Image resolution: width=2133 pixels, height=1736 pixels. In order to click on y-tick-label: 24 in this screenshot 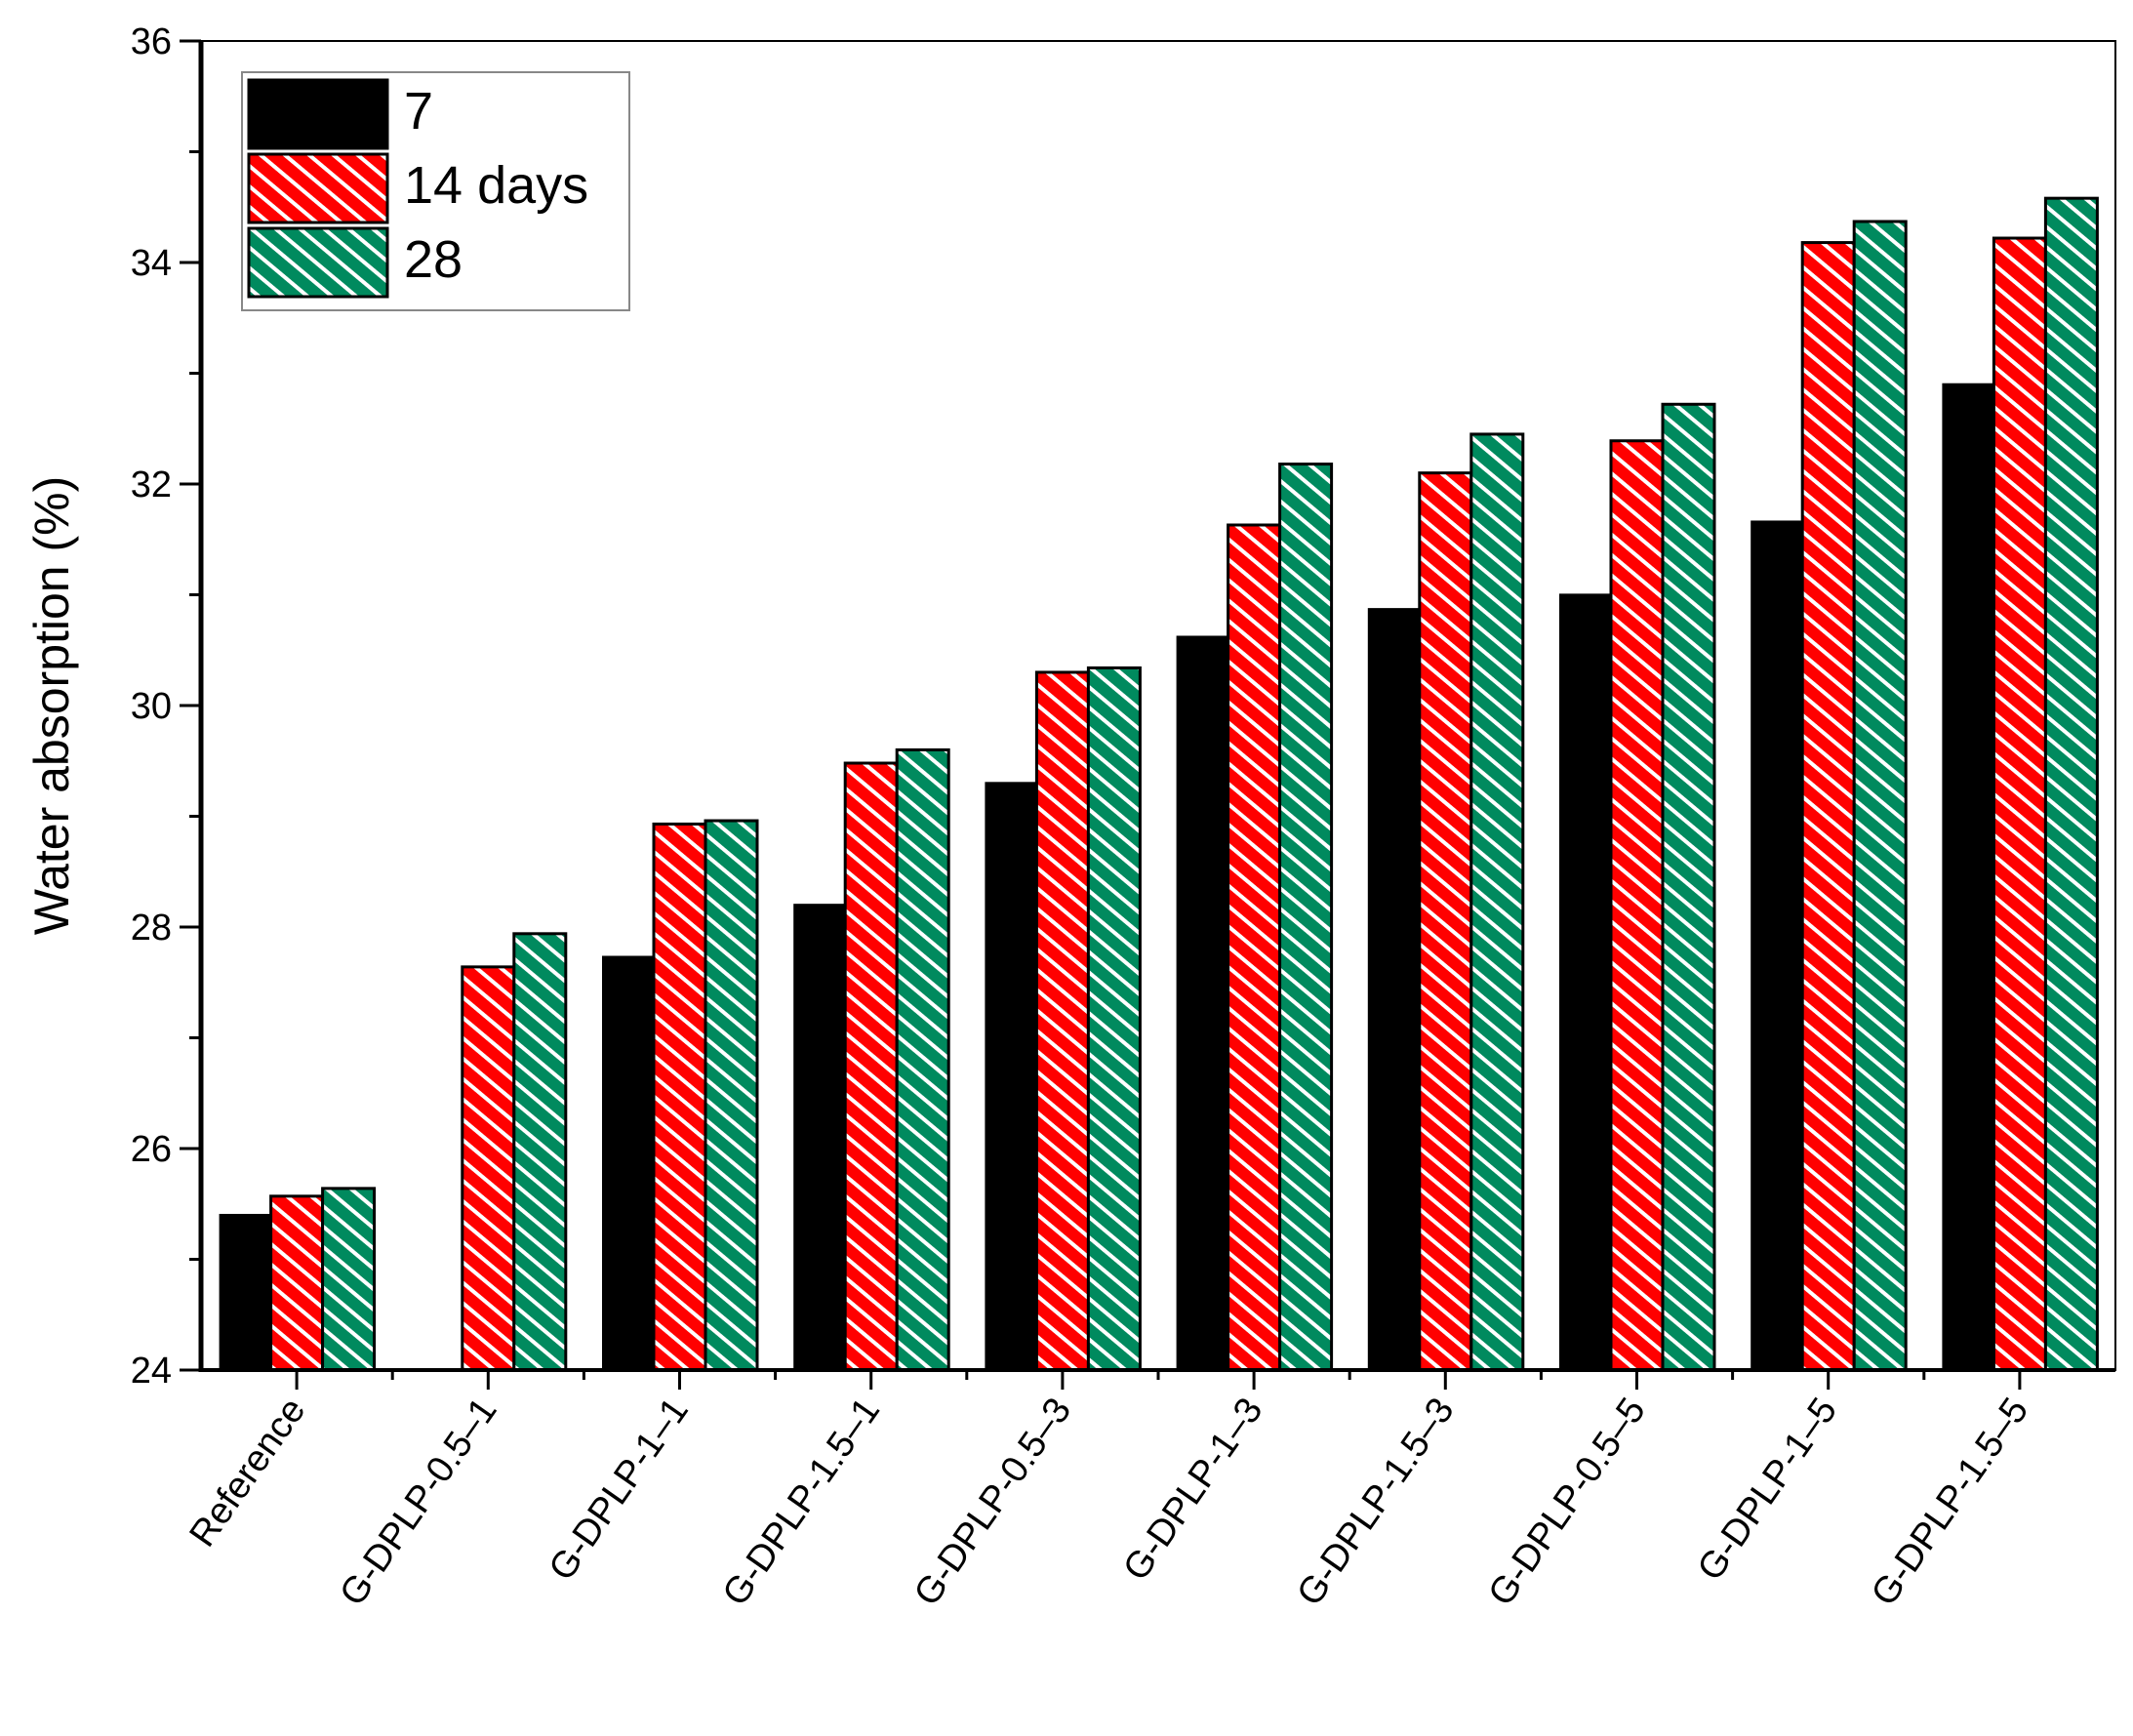, I will do `click(151, 1371)`.